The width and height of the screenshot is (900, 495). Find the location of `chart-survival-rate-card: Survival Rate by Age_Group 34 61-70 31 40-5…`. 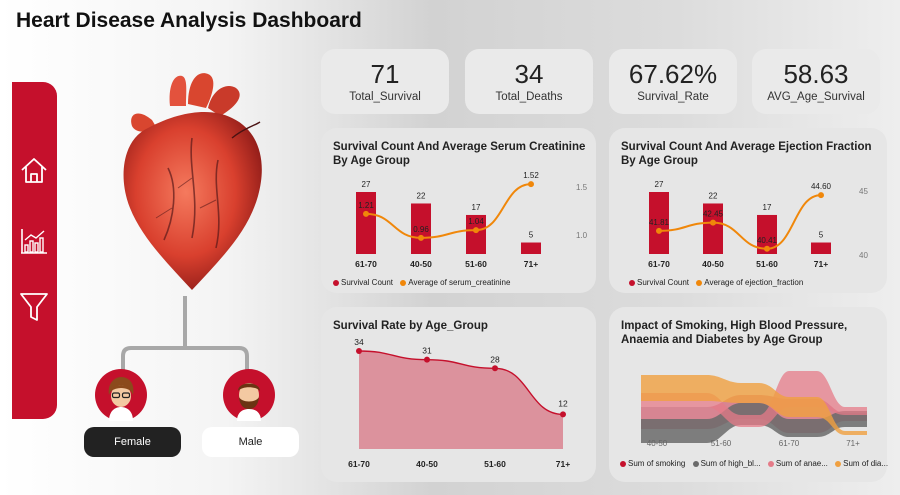

chart-survival-rate-card: Survival Rate by Age_Group 34 61-70 31 40-5… is located at coordinates (458, 394).